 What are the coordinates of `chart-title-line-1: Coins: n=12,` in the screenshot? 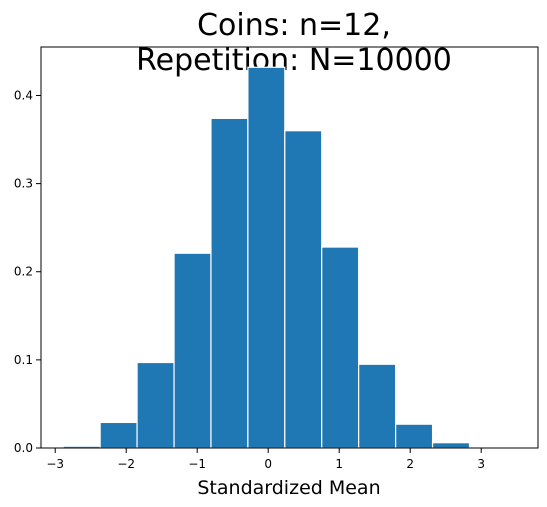 It's located at (294, 25).